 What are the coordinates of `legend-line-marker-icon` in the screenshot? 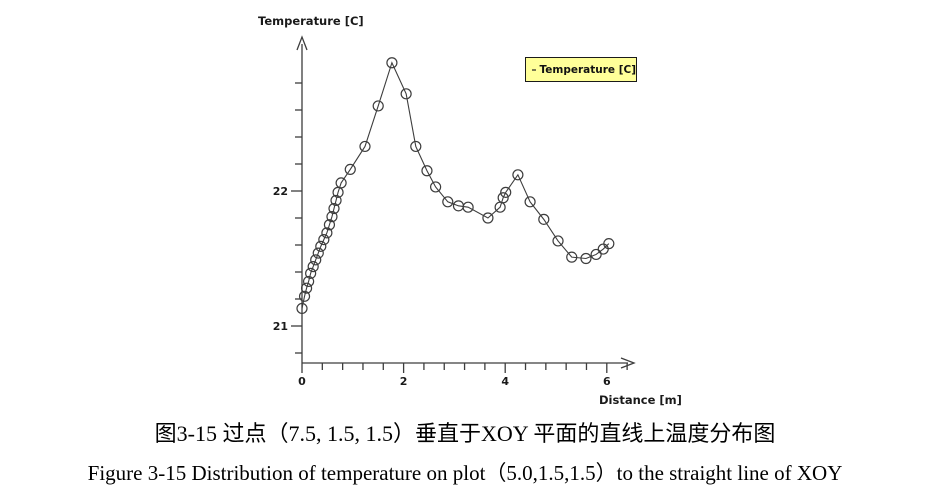 It's located at (534, 69).